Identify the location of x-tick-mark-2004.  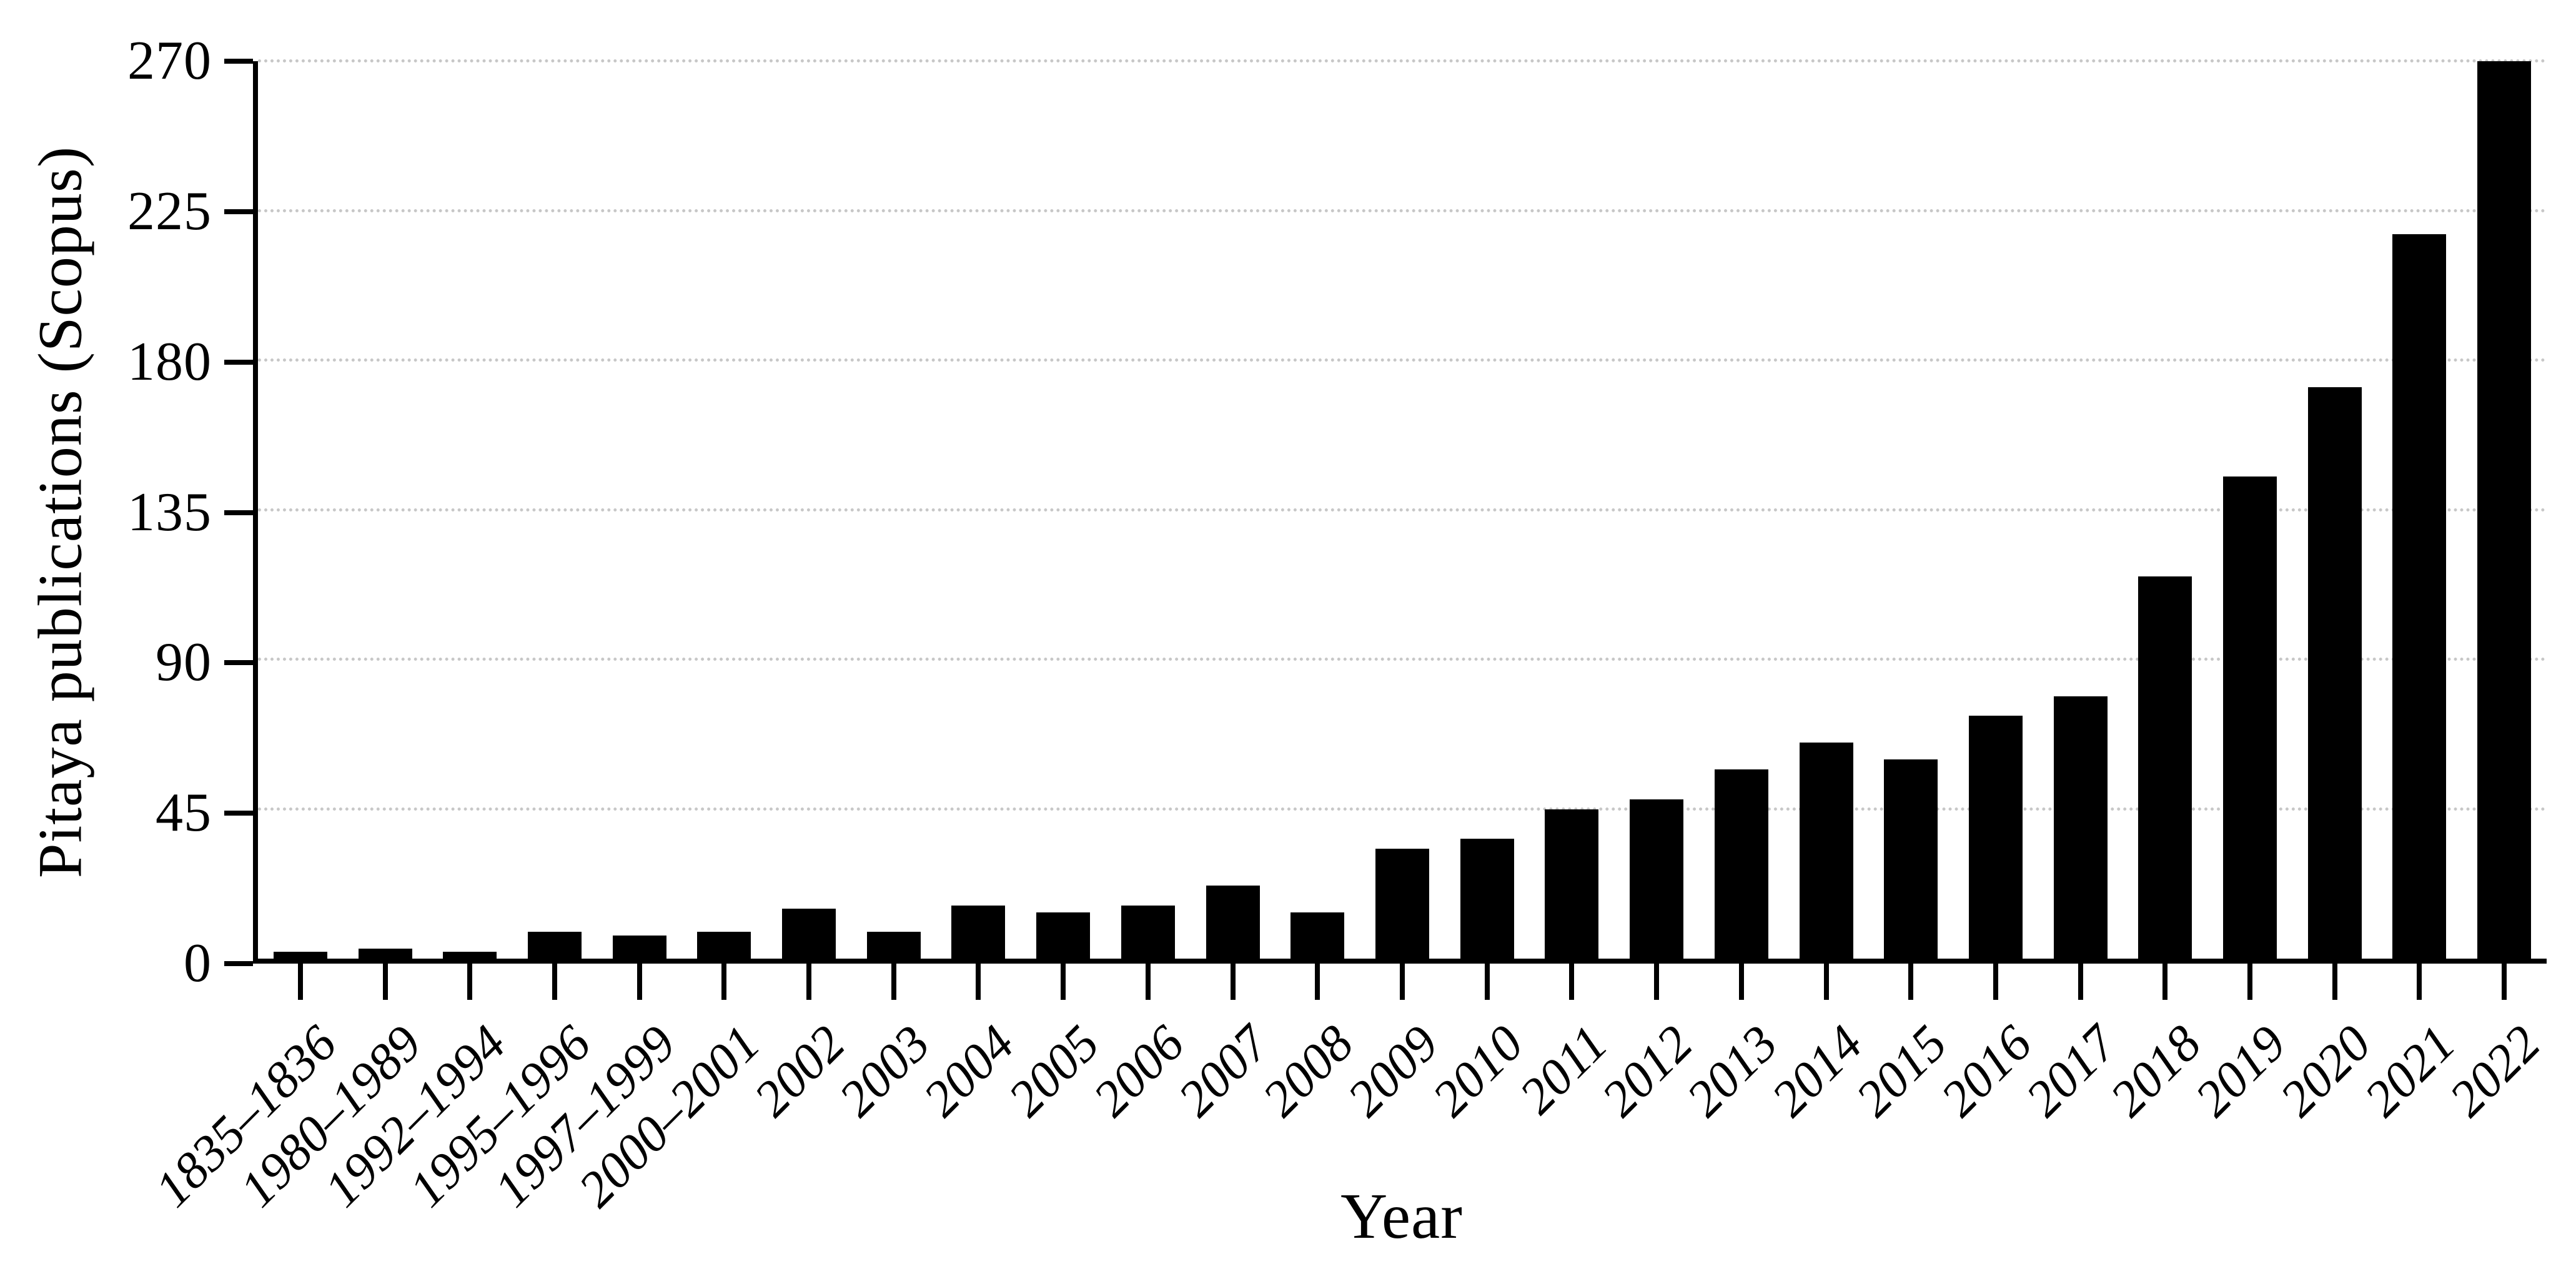
(978, 982).